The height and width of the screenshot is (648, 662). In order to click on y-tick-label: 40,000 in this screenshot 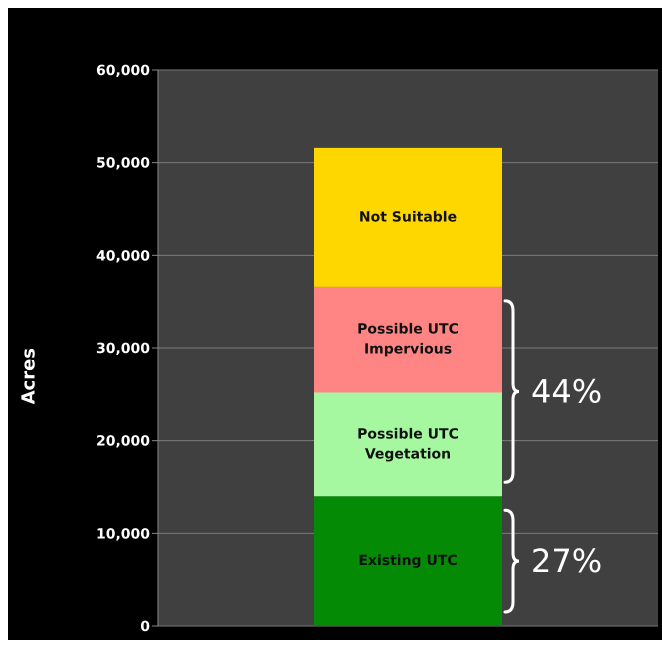, I will do `click(123, 256)`.